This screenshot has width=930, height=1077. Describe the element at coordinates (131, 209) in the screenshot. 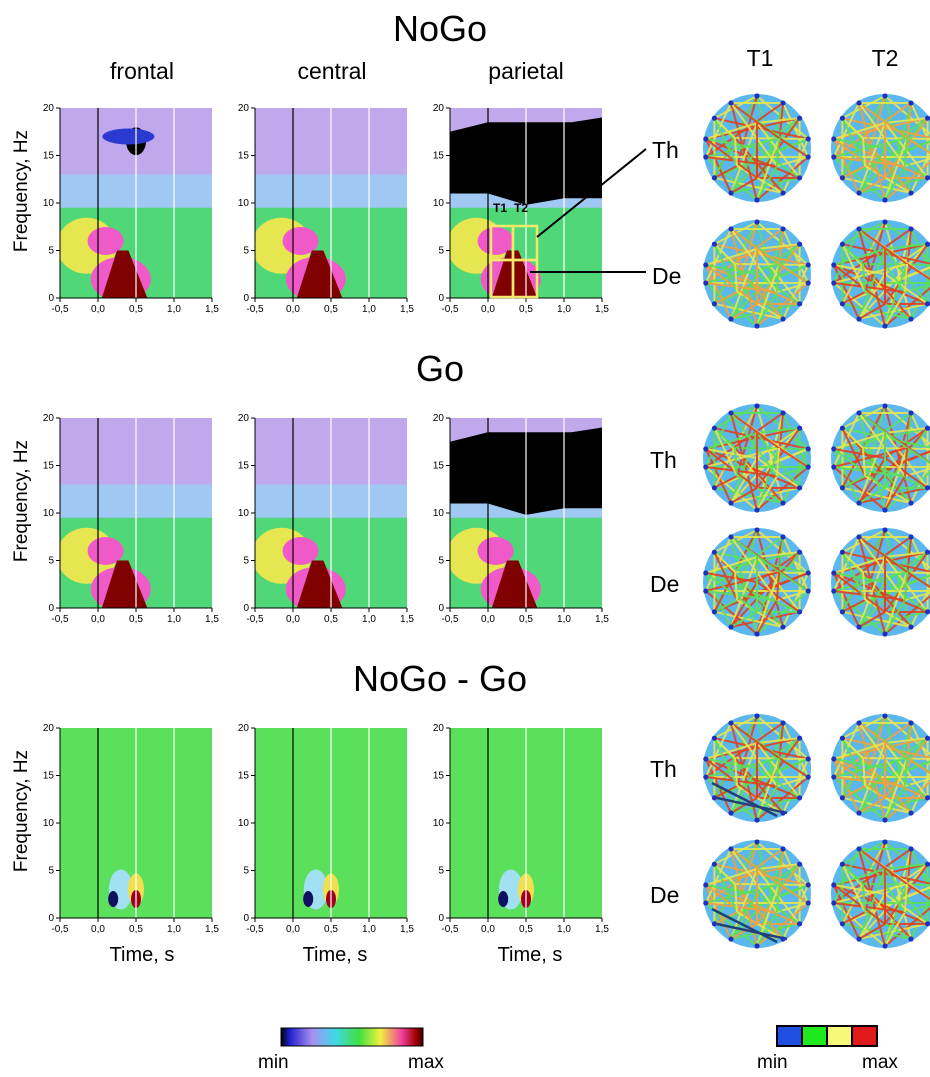

I see `spectrogram-nogo-frontal: 0 5 10 15 20 -0,5 0,0 0,5 1,0 1,5` at that location.